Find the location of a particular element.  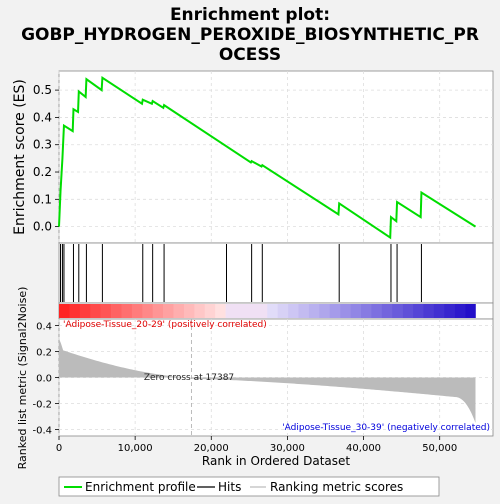

es-tick-label: 0.2 is located at coordinates (42, 172).